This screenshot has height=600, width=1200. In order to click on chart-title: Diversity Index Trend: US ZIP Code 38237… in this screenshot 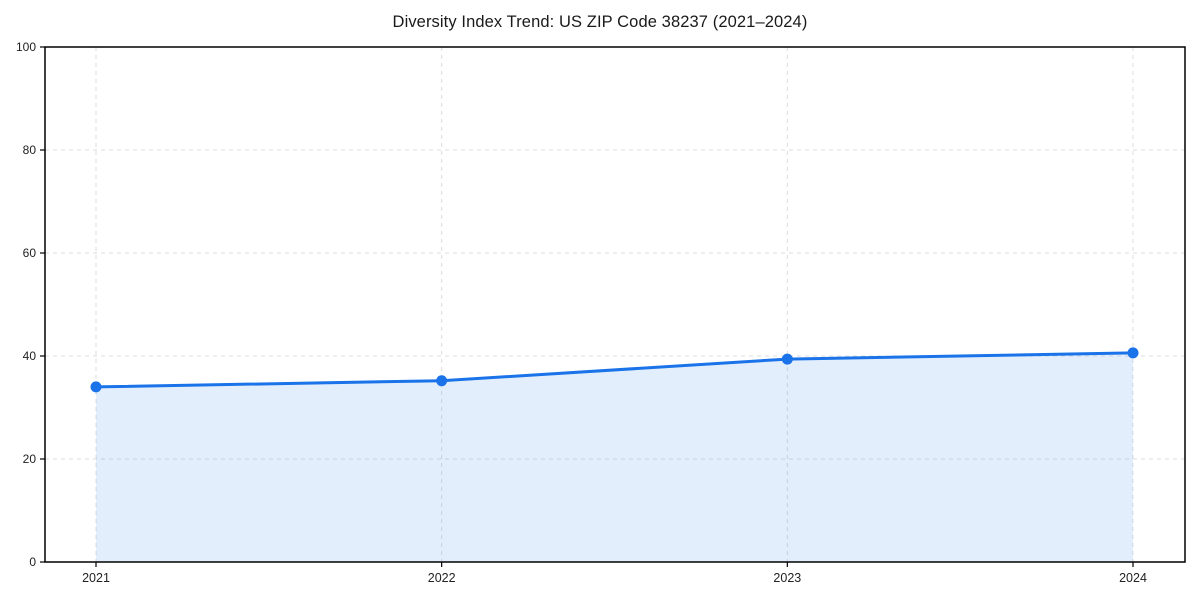, I will do `click(600, 22)`.